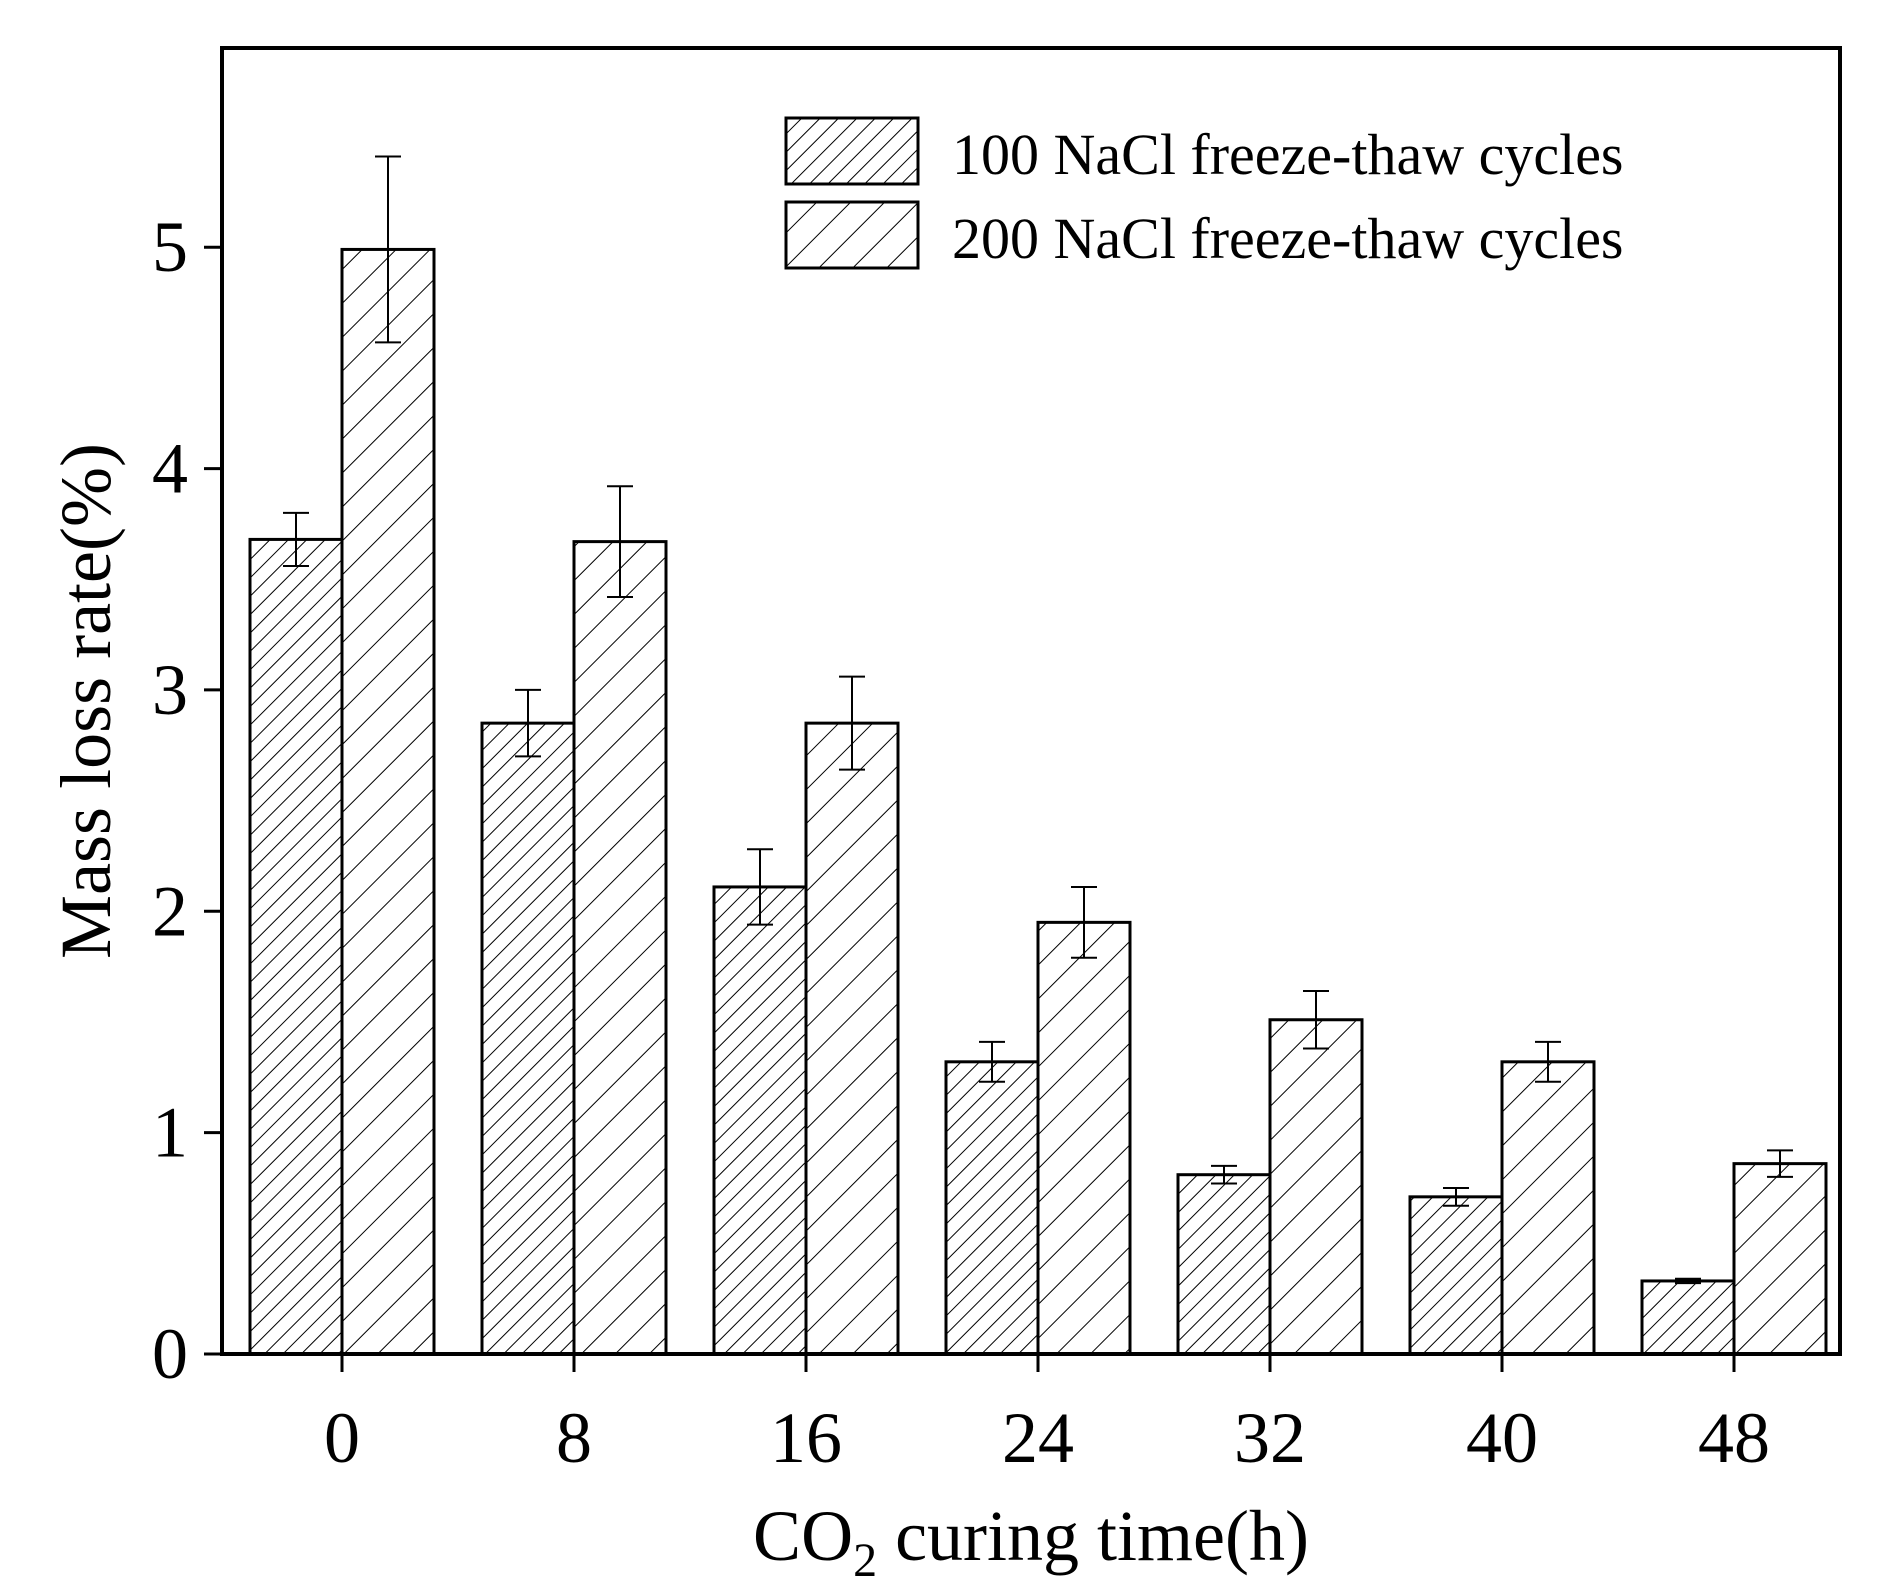 This screenshot has width=1886, height=1594. I want to click on x-axis-title: CO2 curing time(h), so click(1031, 1541).